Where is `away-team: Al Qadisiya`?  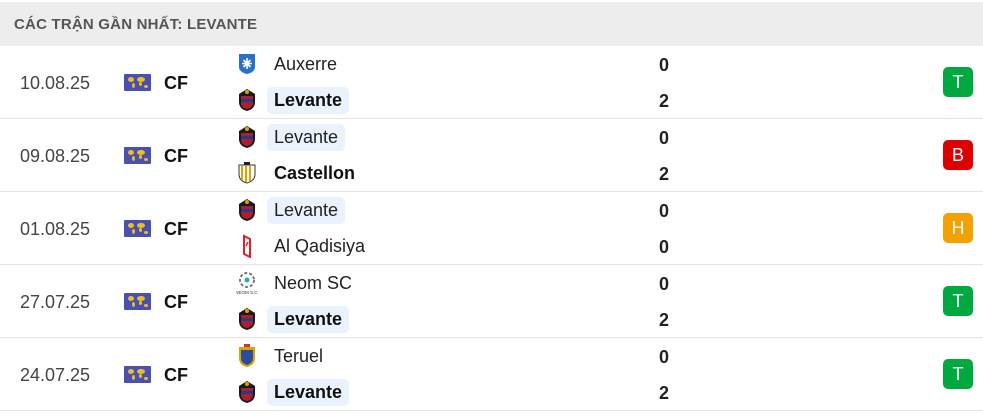
away-team: Al Qadisiya is located at coordinates (304, 246).